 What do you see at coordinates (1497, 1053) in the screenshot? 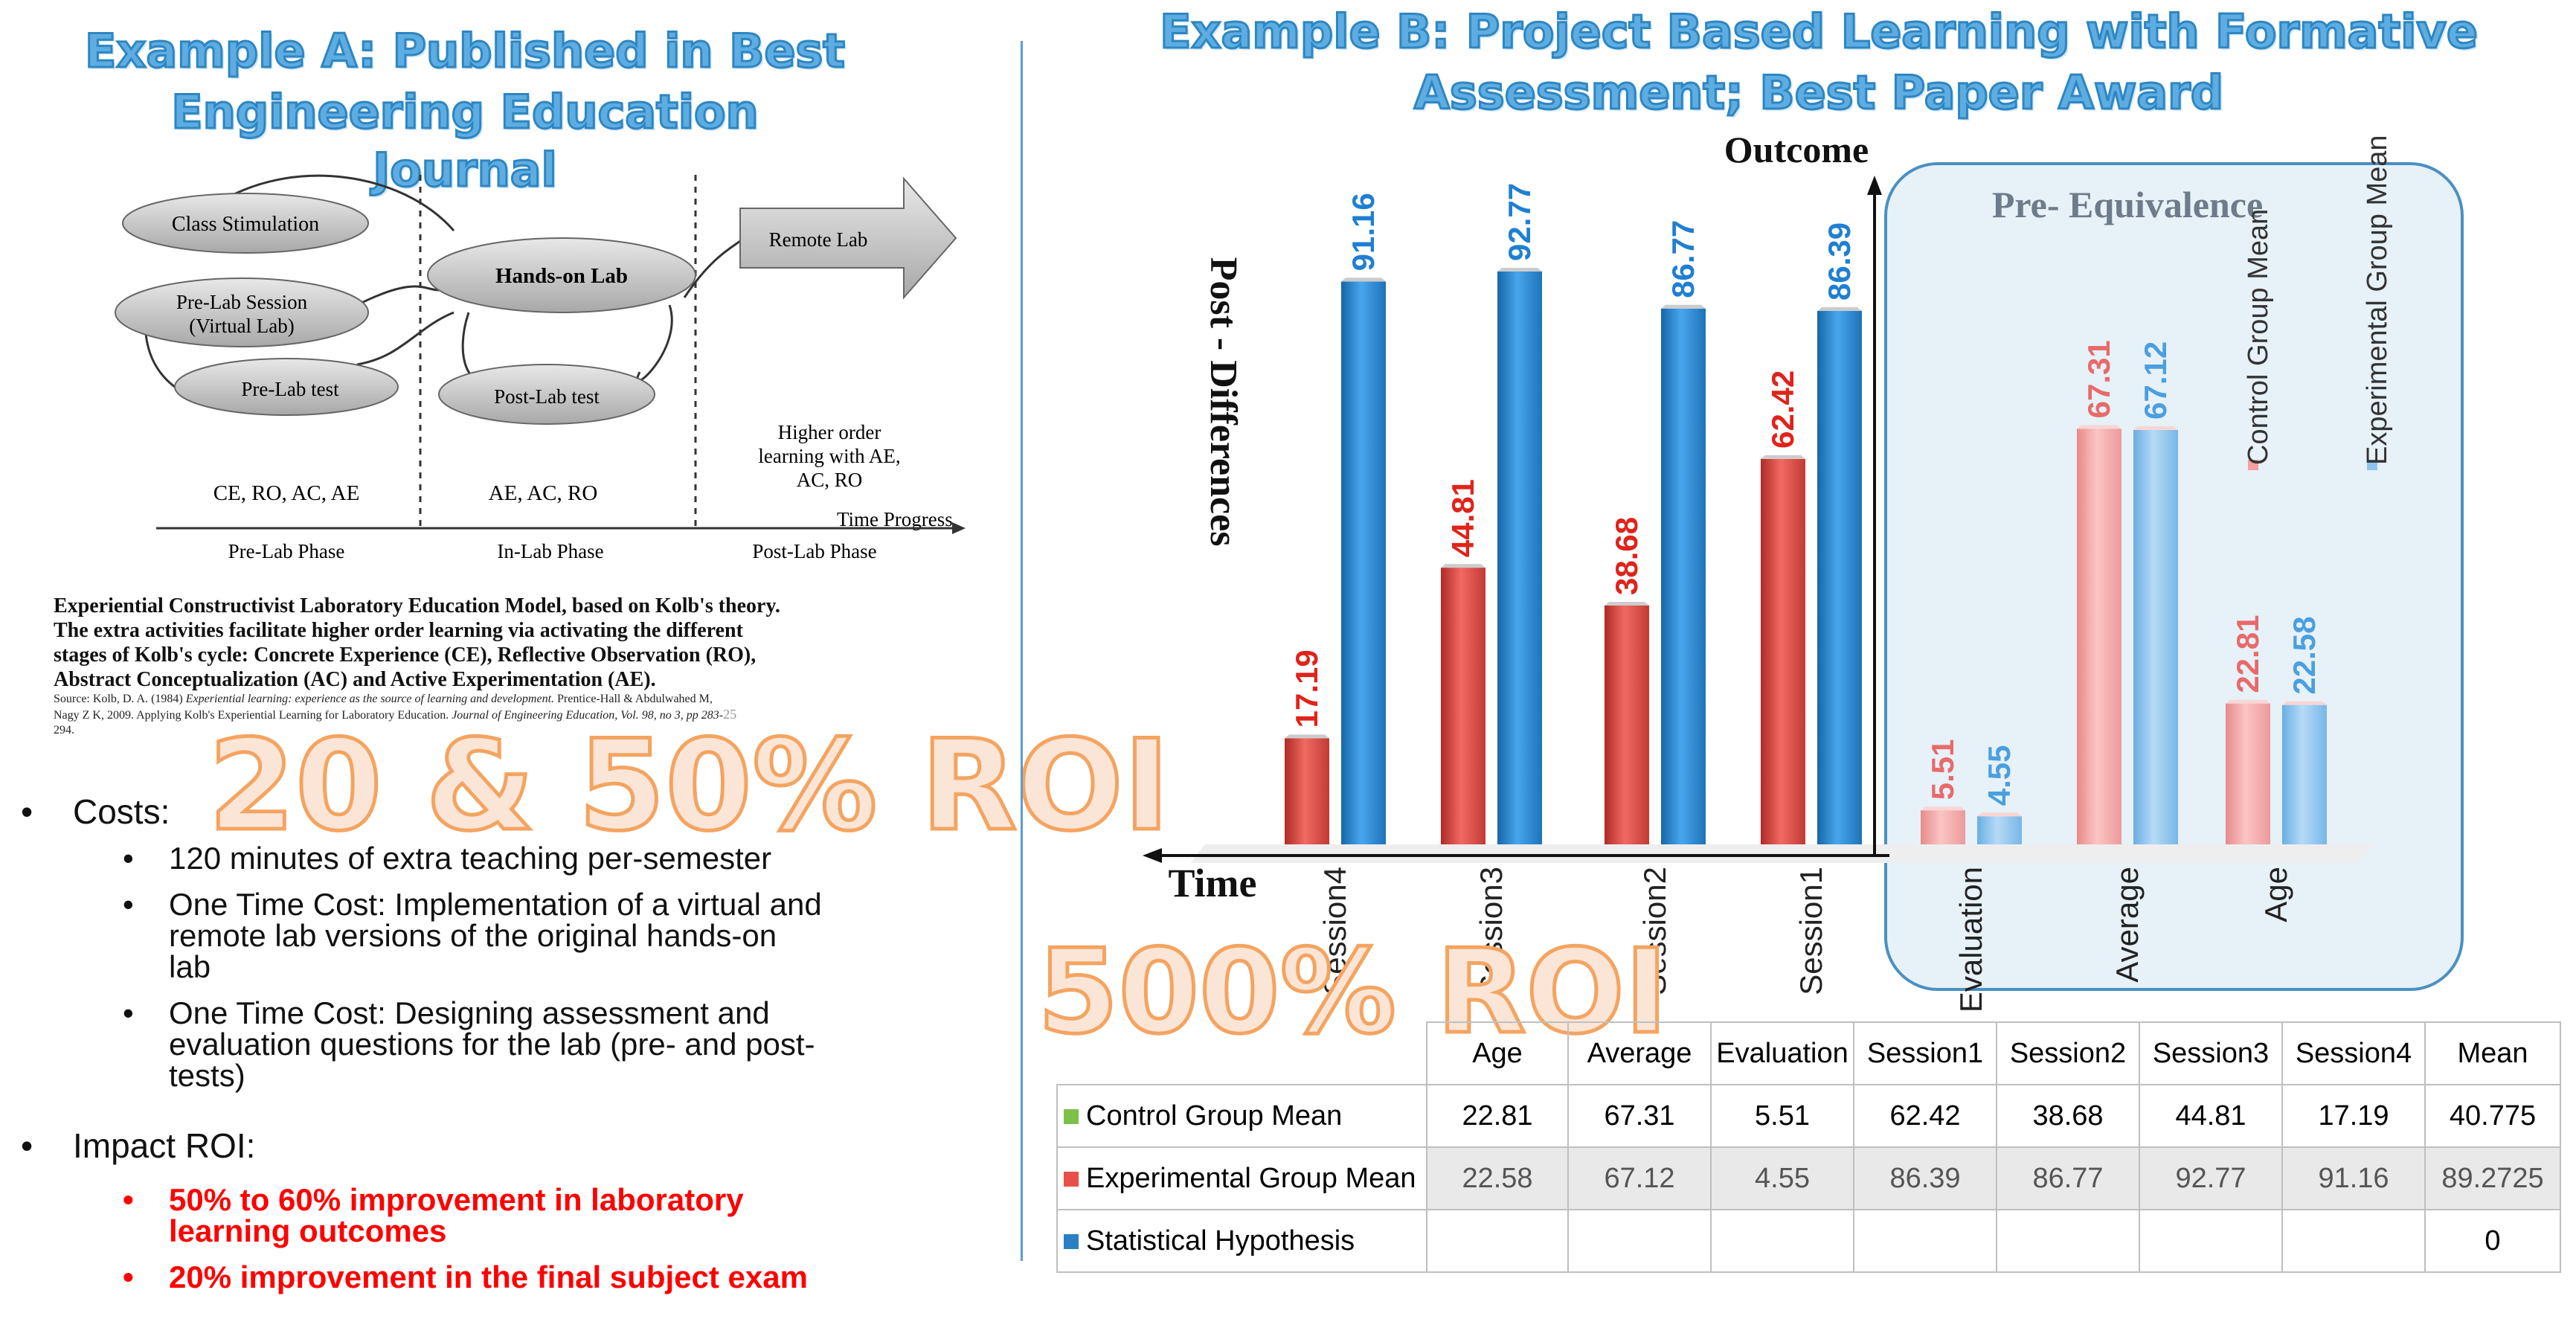
I see `header-age: Age` at bounding box center [1497, 1053].